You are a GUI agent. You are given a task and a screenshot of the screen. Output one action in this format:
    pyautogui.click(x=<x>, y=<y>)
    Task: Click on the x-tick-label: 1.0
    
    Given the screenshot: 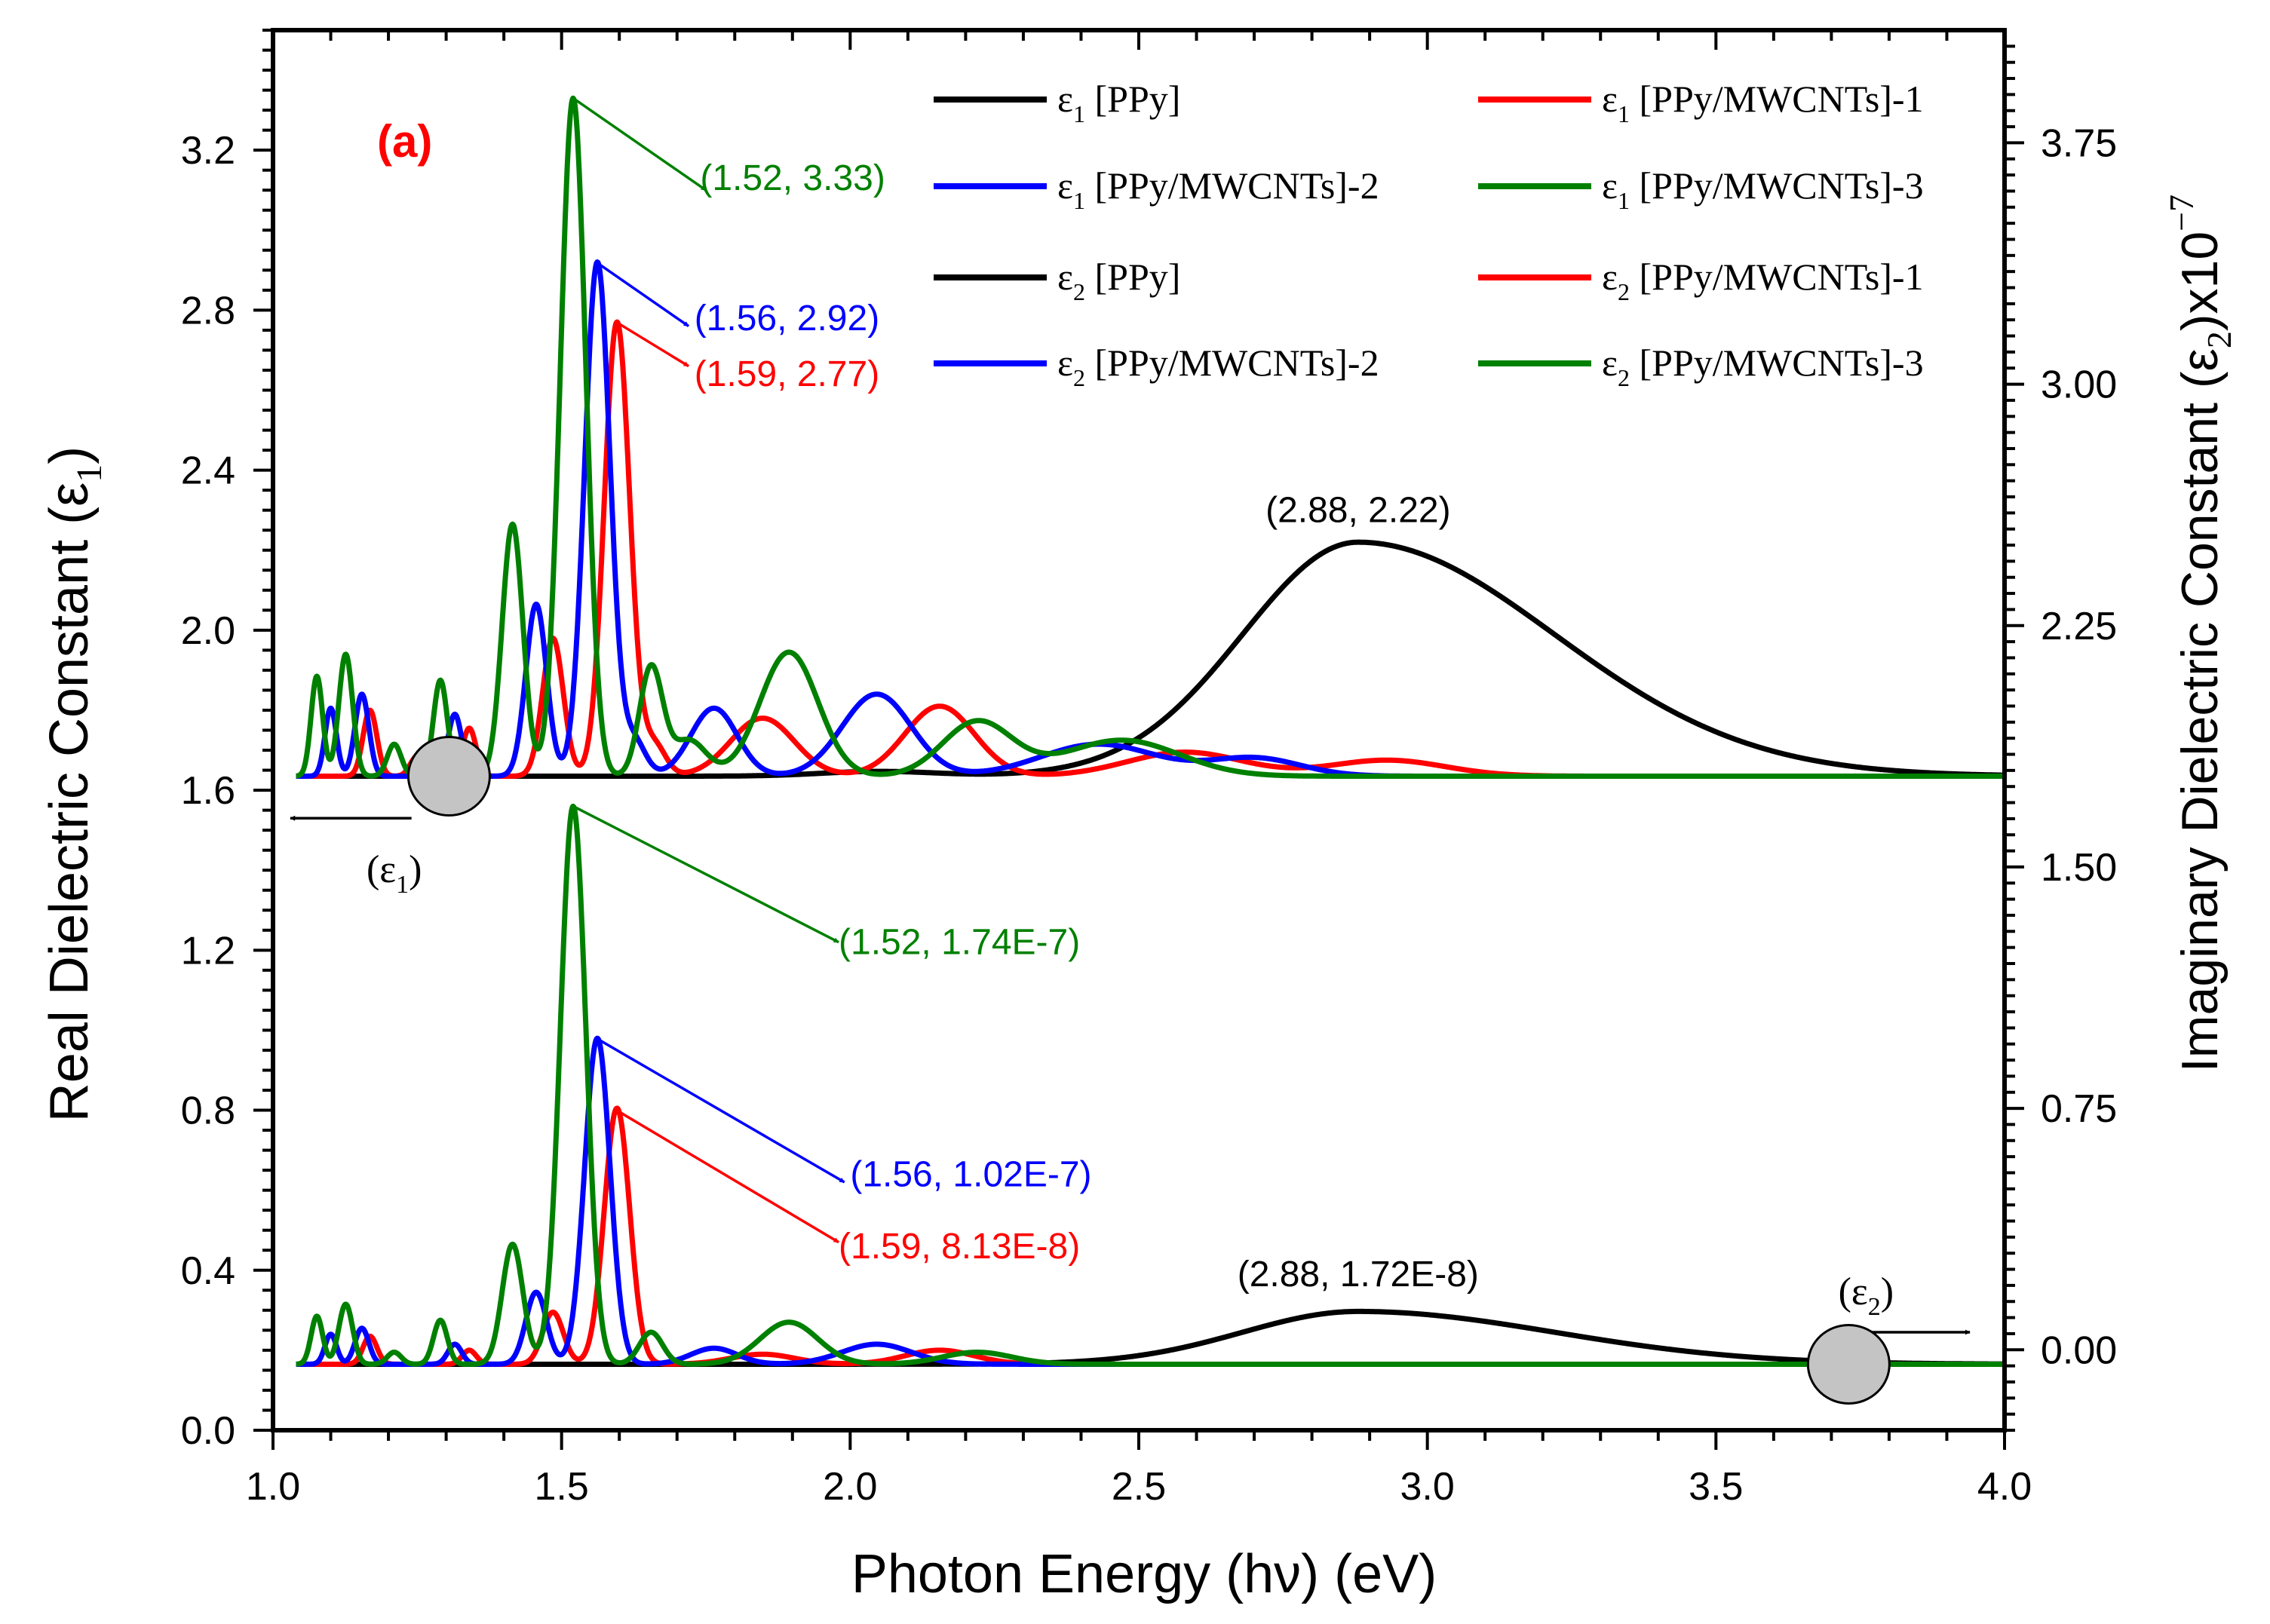 What is the action you would take?
    pyautogui.click(x=273, y=1487)
    